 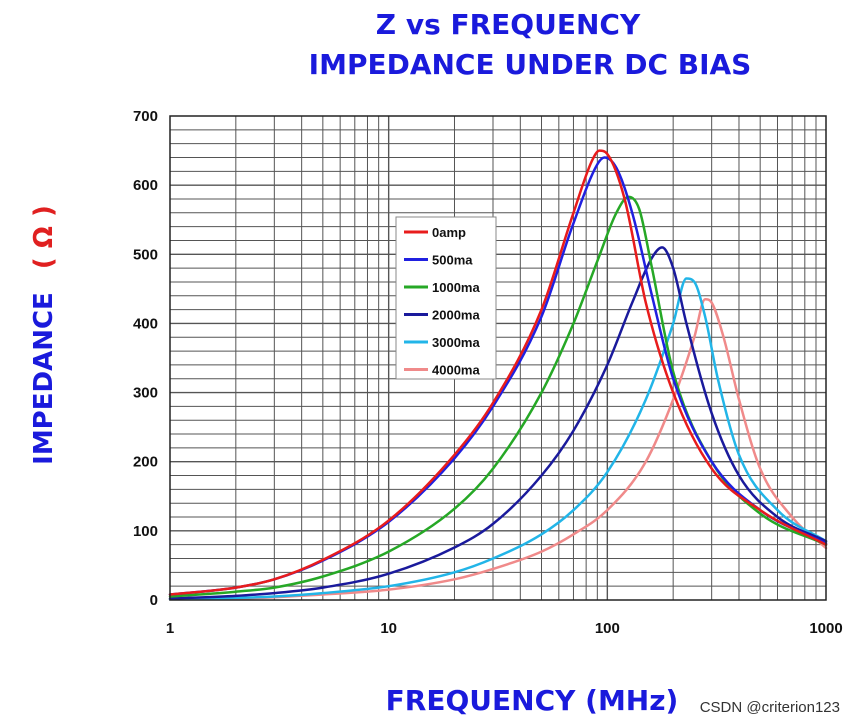 I want to click on y-tick-label: 100, so click(x=145, y=531).